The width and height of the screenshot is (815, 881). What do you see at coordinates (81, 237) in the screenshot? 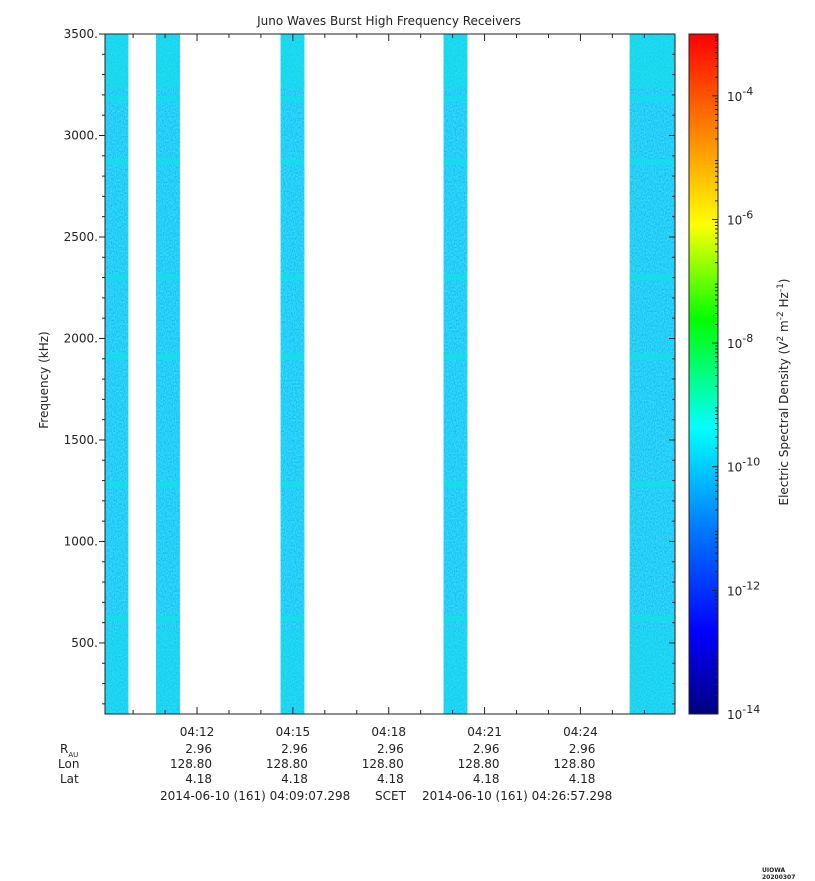
I see `y-tick-label: 2500.` at bounding box center [81, 237].